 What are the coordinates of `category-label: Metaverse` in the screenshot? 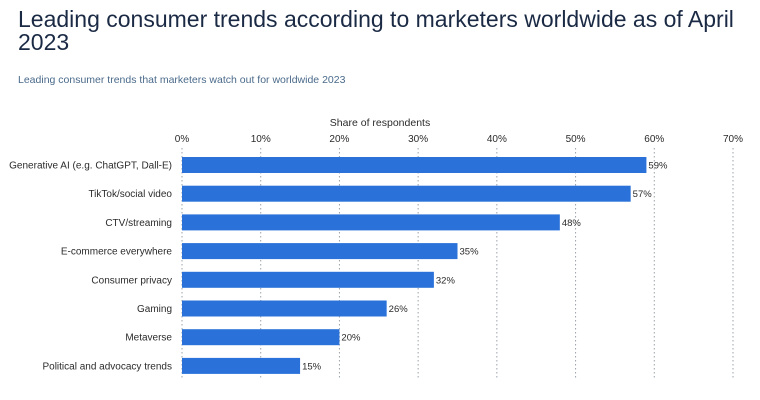 It's located at (148, 338).